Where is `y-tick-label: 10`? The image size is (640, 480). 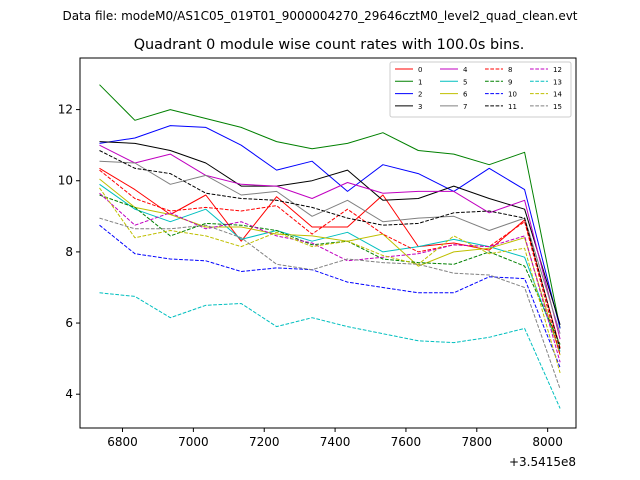 y-tick-label: 10 is located at coordinates (65, 181).